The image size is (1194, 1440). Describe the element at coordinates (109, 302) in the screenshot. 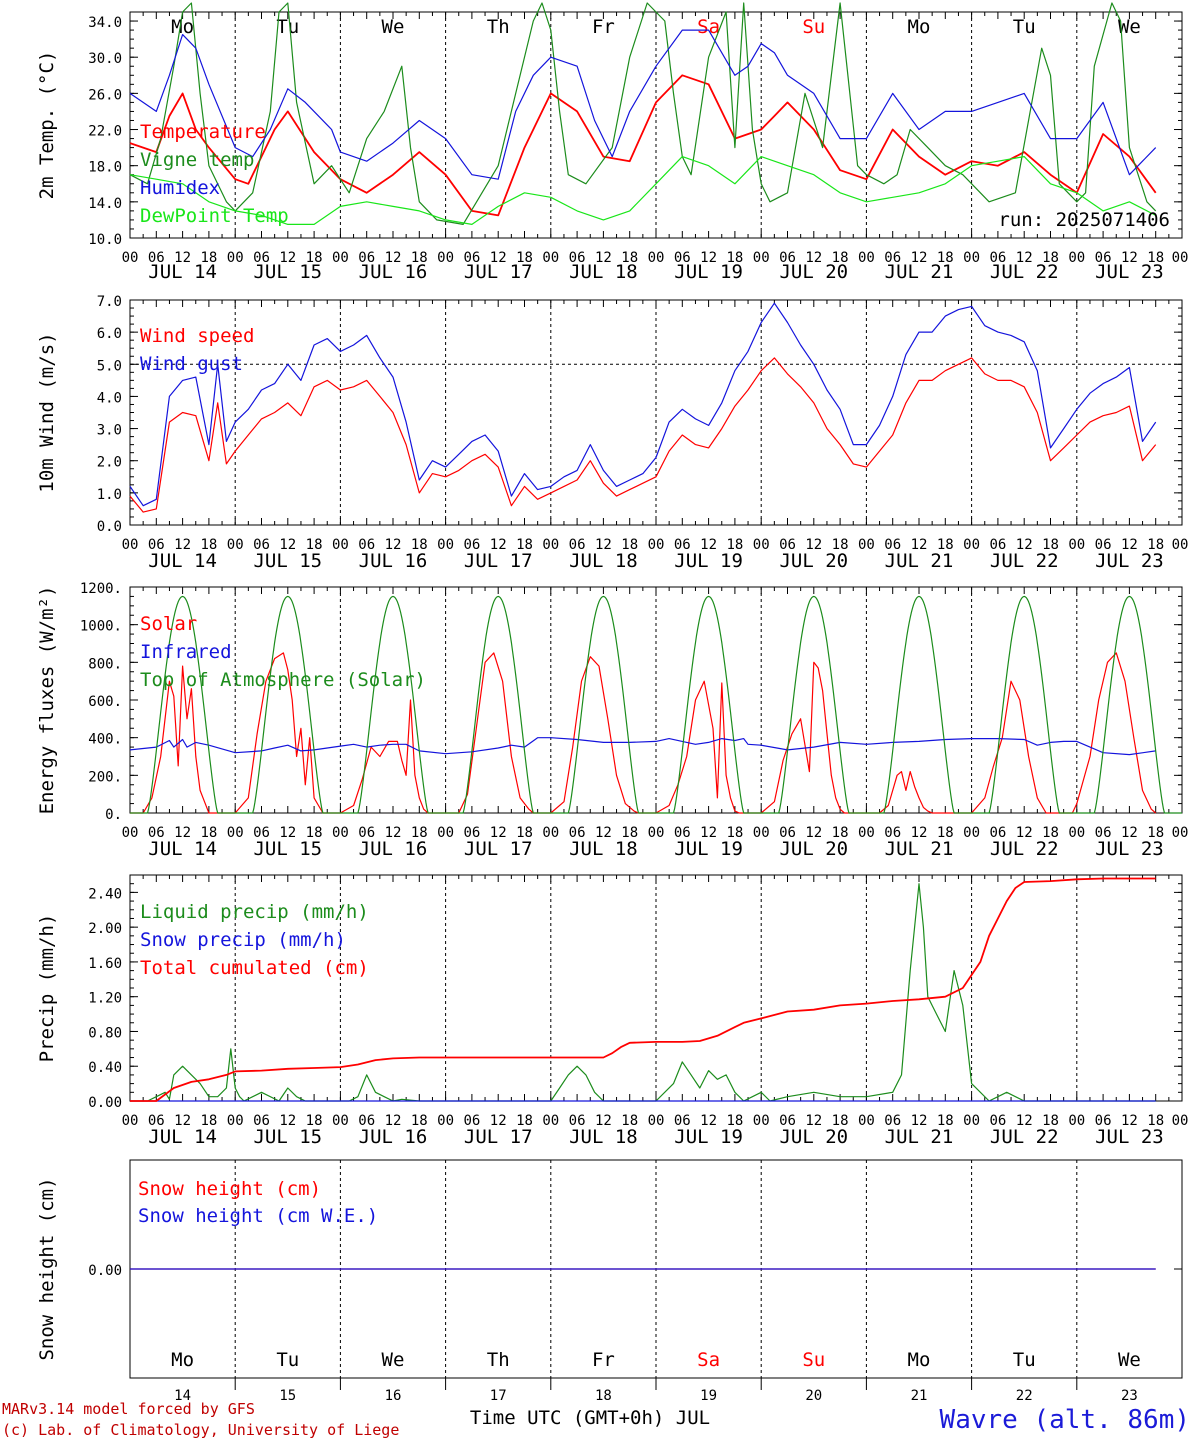

I see `y-tick-label: 7.0` at that location.